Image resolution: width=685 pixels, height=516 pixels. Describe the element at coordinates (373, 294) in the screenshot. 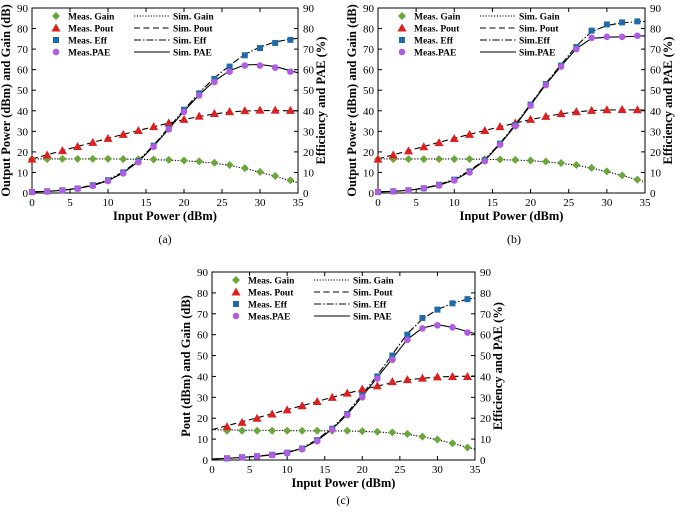

I see `legend-sim-label: Sim. Pout` at that location.